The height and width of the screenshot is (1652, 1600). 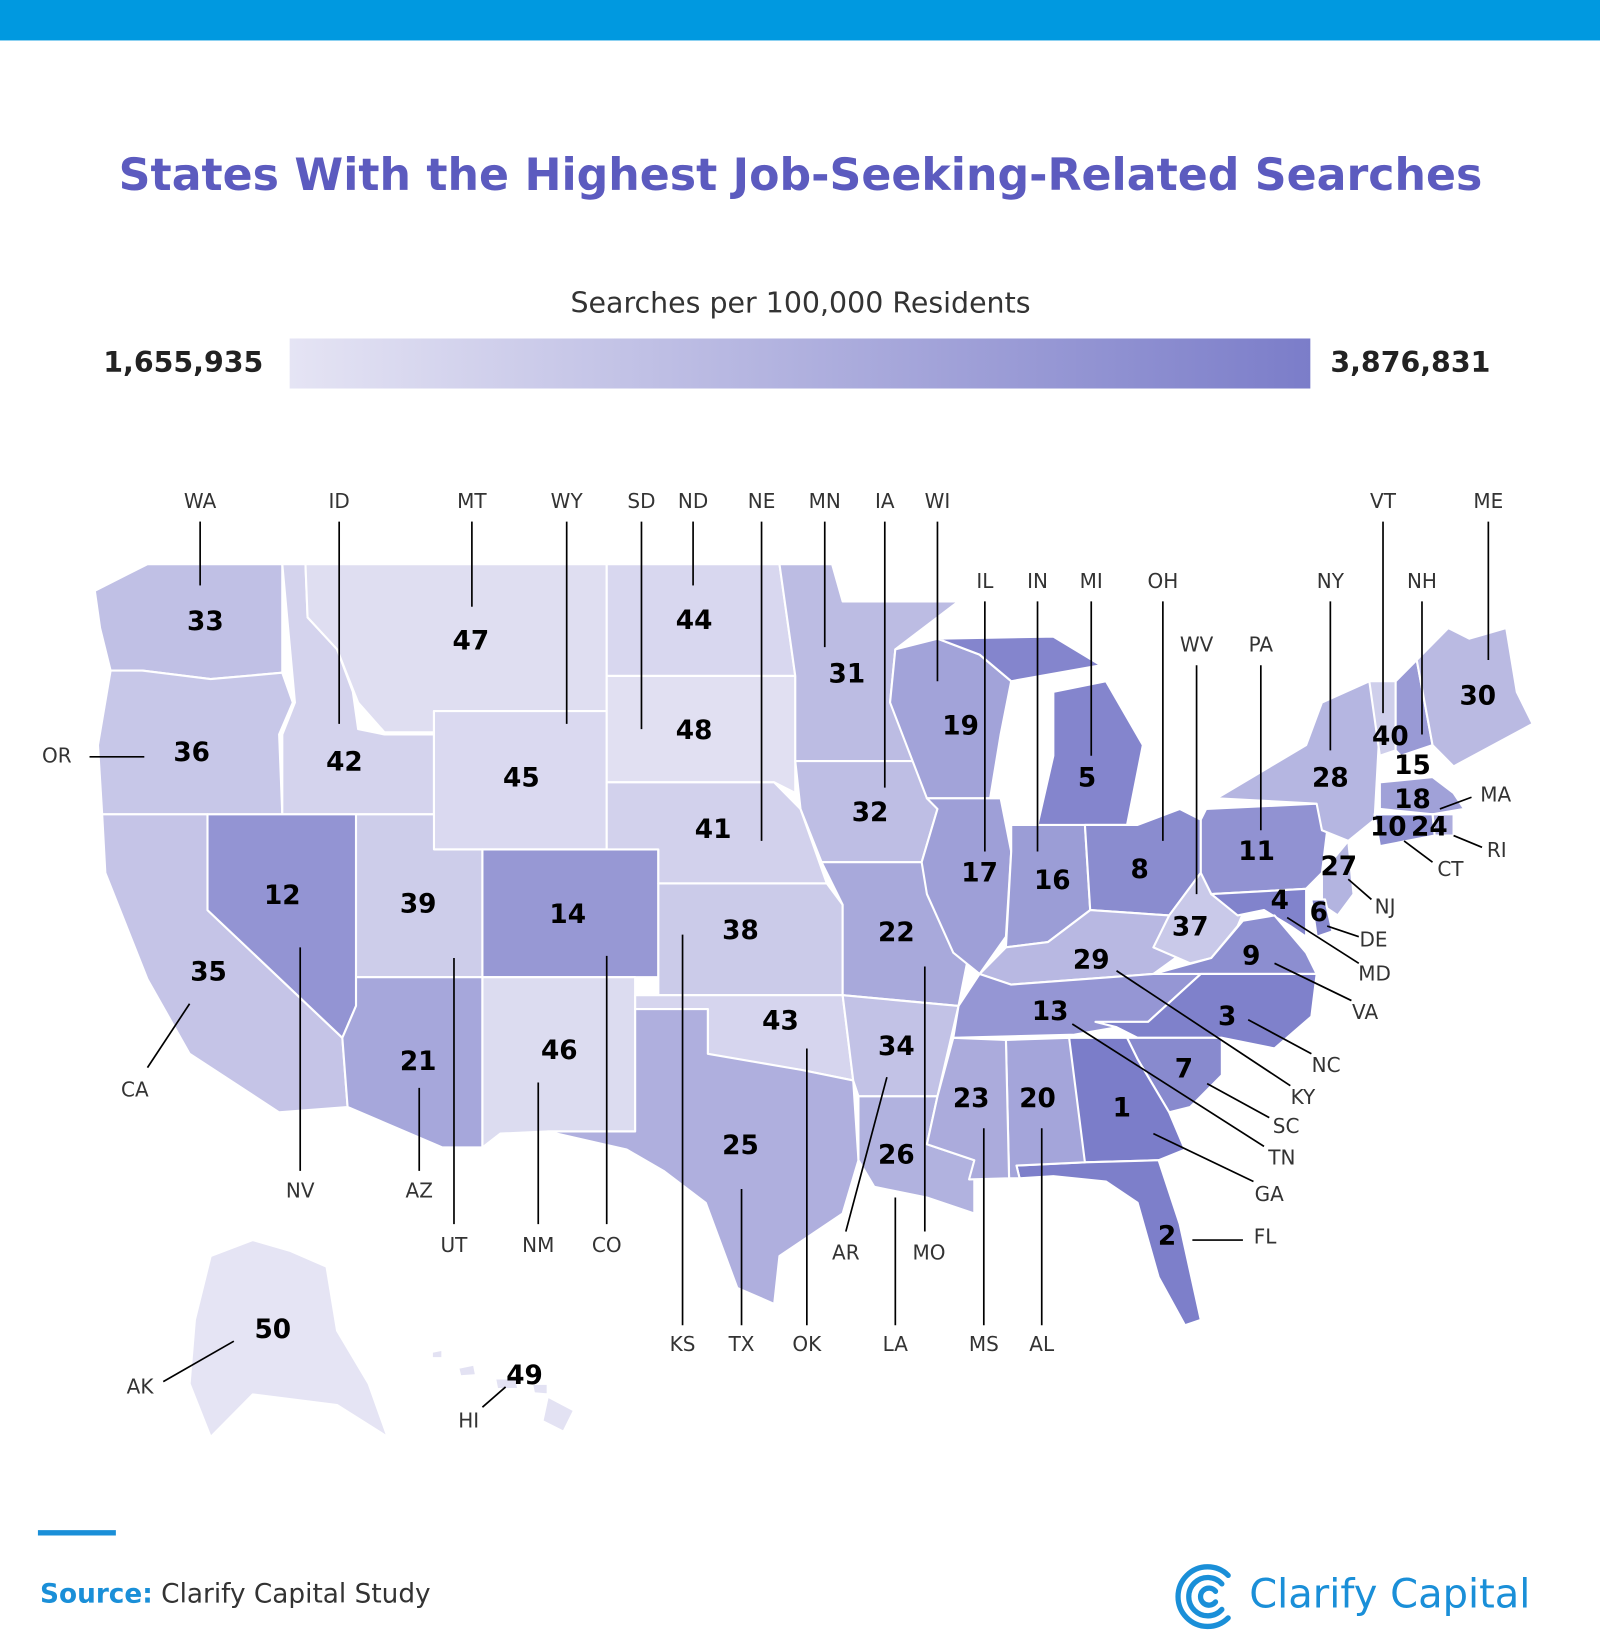 I want to click on state-label: CT, so click(x=1450, y=869).